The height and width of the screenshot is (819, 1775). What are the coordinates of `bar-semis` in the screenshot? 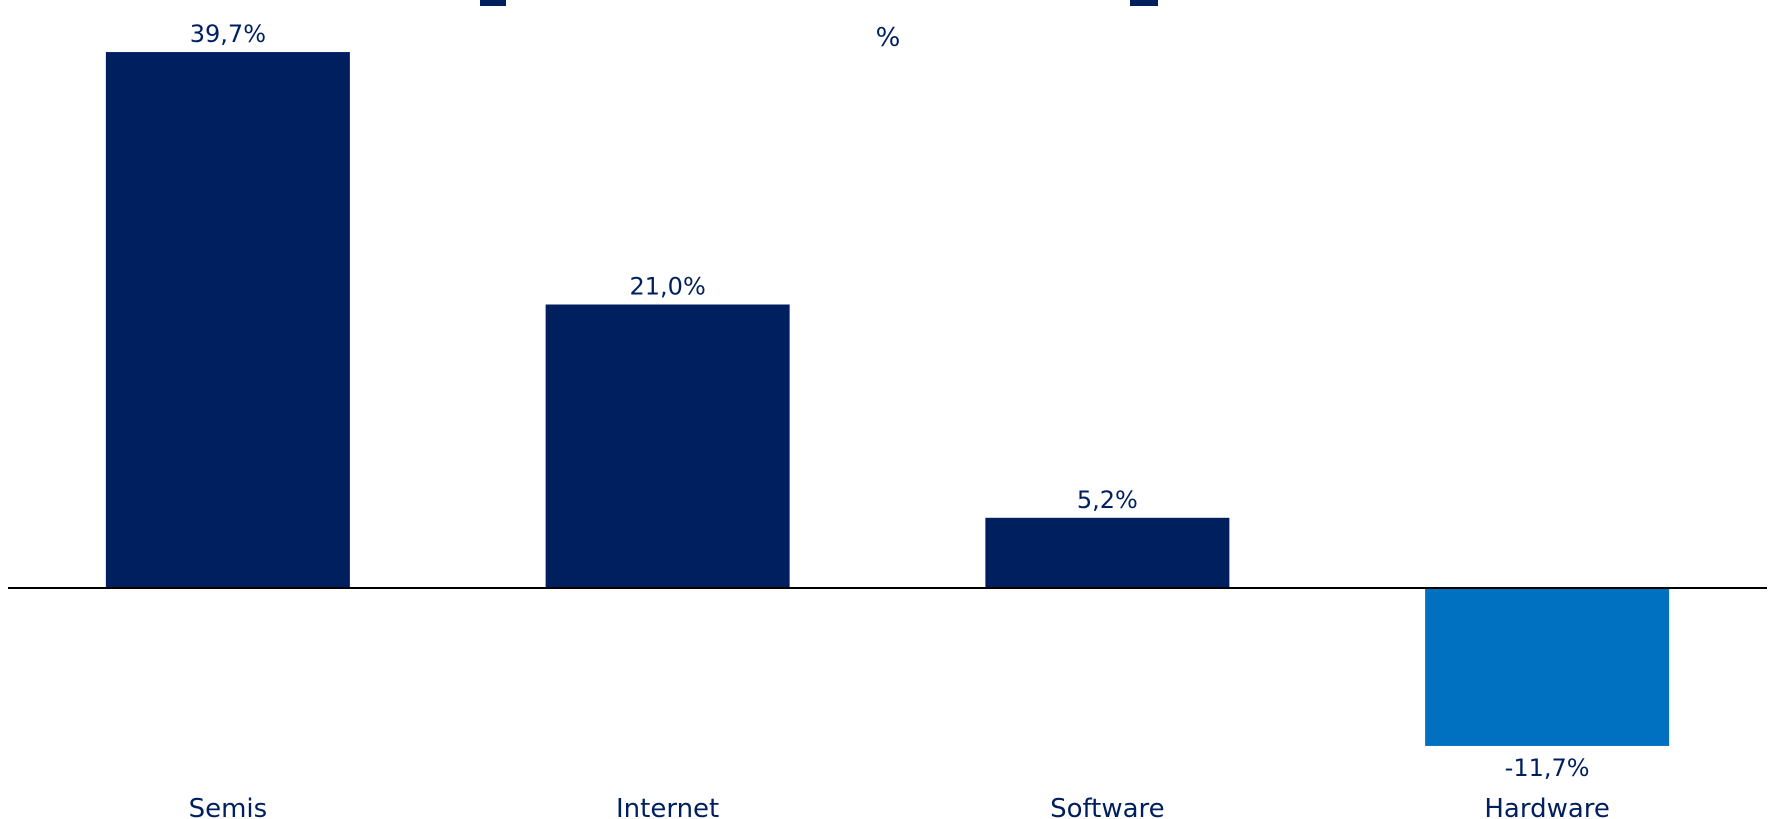 It's located at (227, 320).